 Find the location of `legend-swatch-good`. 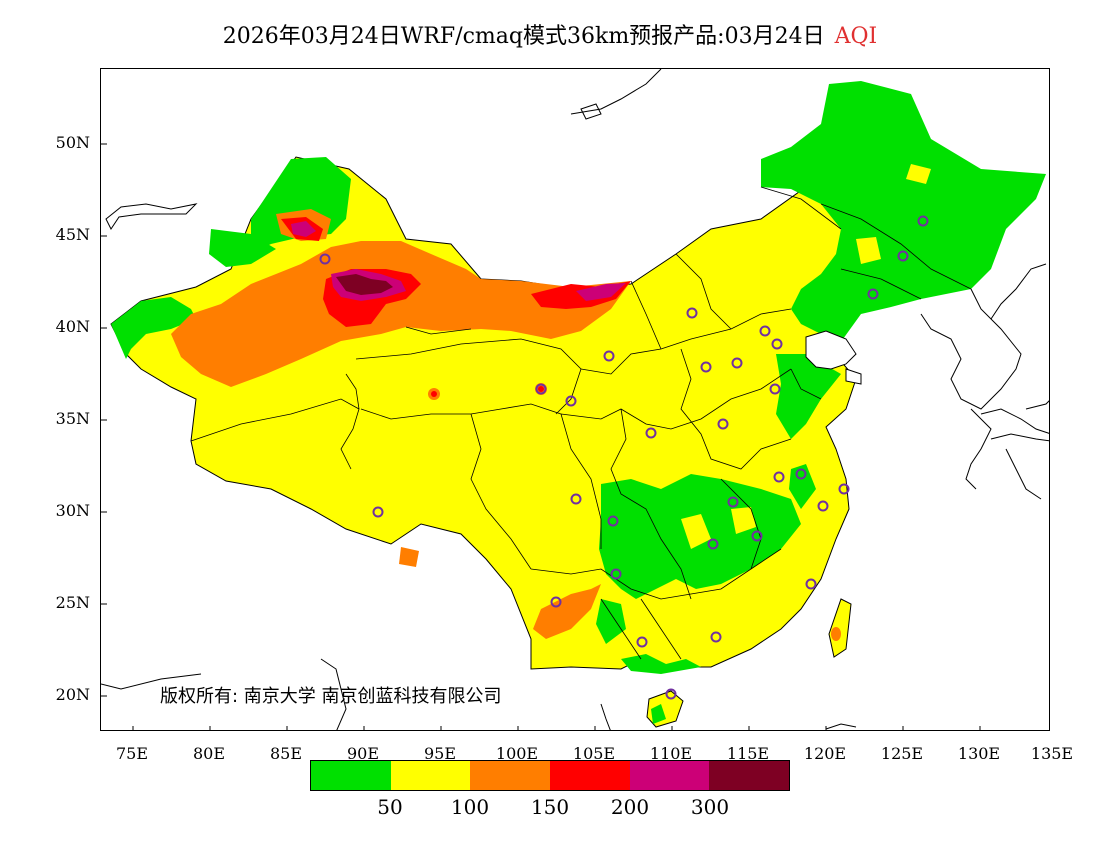

legend-swatch-good is located at coordinates (351, 775).